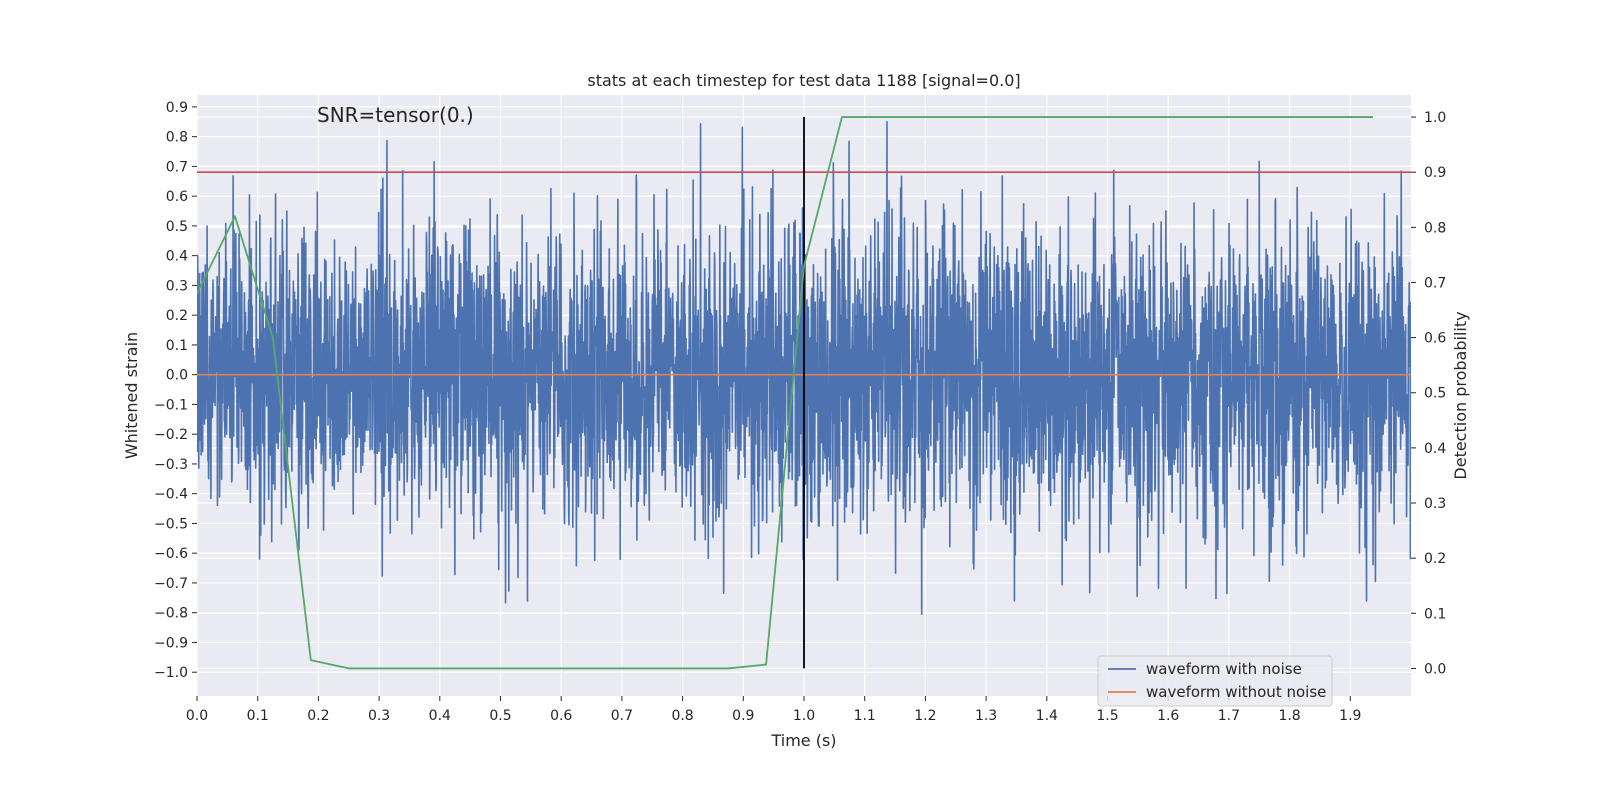  I want to click on y-tick-label: −0.2, so click(171, 435).